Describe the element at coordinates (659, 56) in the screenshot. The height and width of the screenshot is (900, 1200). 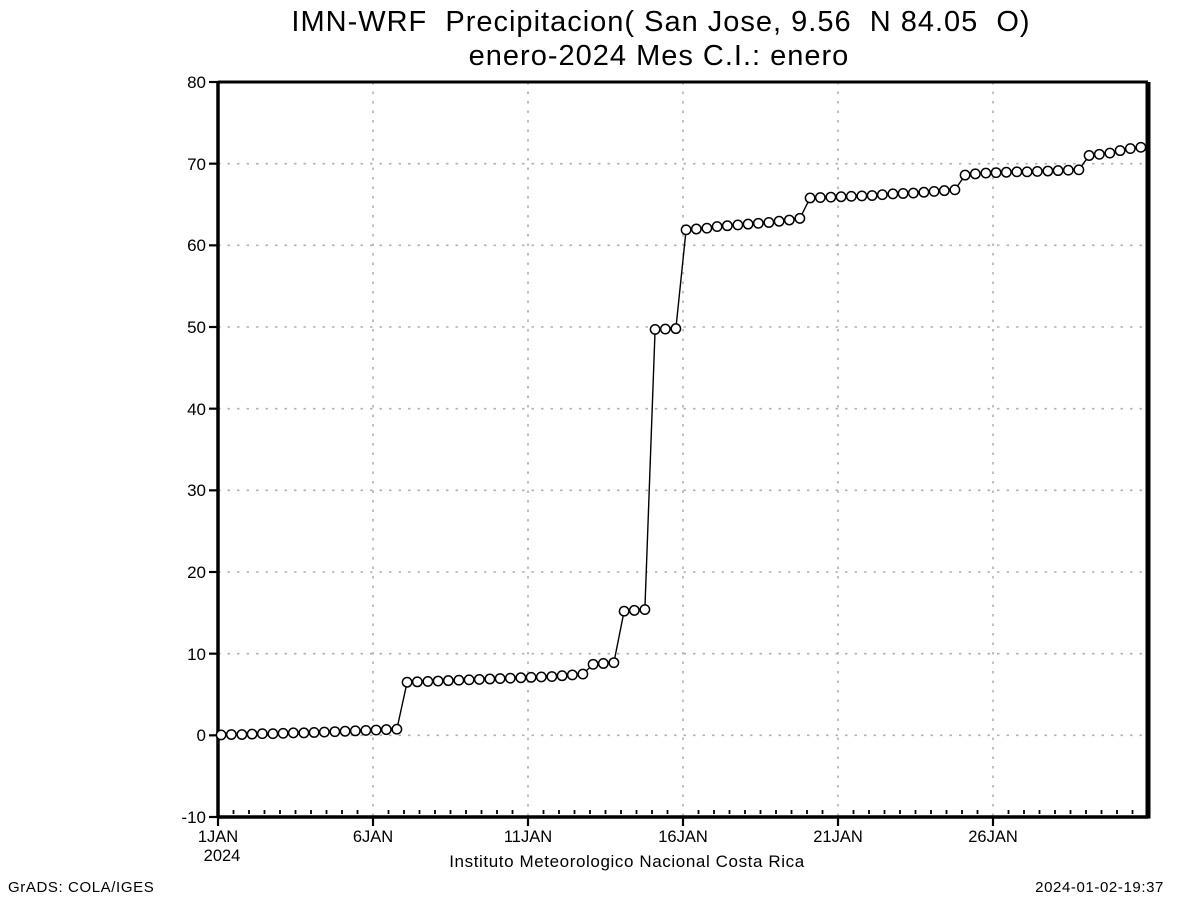
I see `chart-subtitle: enero-2024 Mes C.I.: enero` at that location.